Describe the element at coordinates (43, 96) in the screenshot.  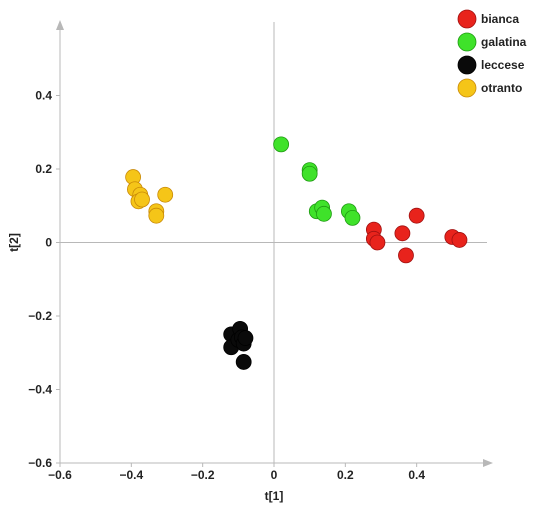
I see `y-tick-label: 0.4` at that location.